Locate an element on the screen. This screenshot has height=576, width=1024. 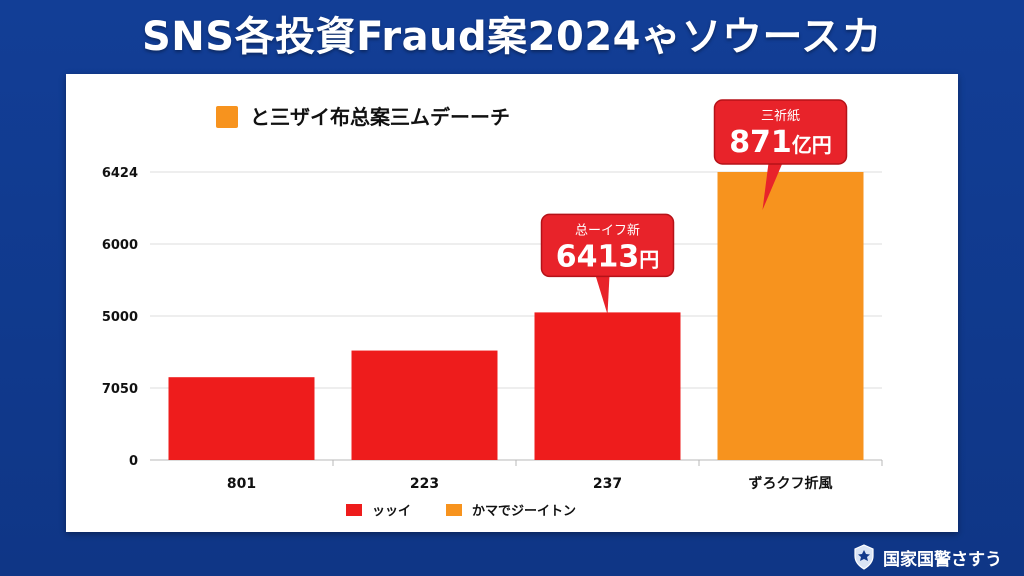
legend-label: ッッイ is located at coordinates (391, 511).